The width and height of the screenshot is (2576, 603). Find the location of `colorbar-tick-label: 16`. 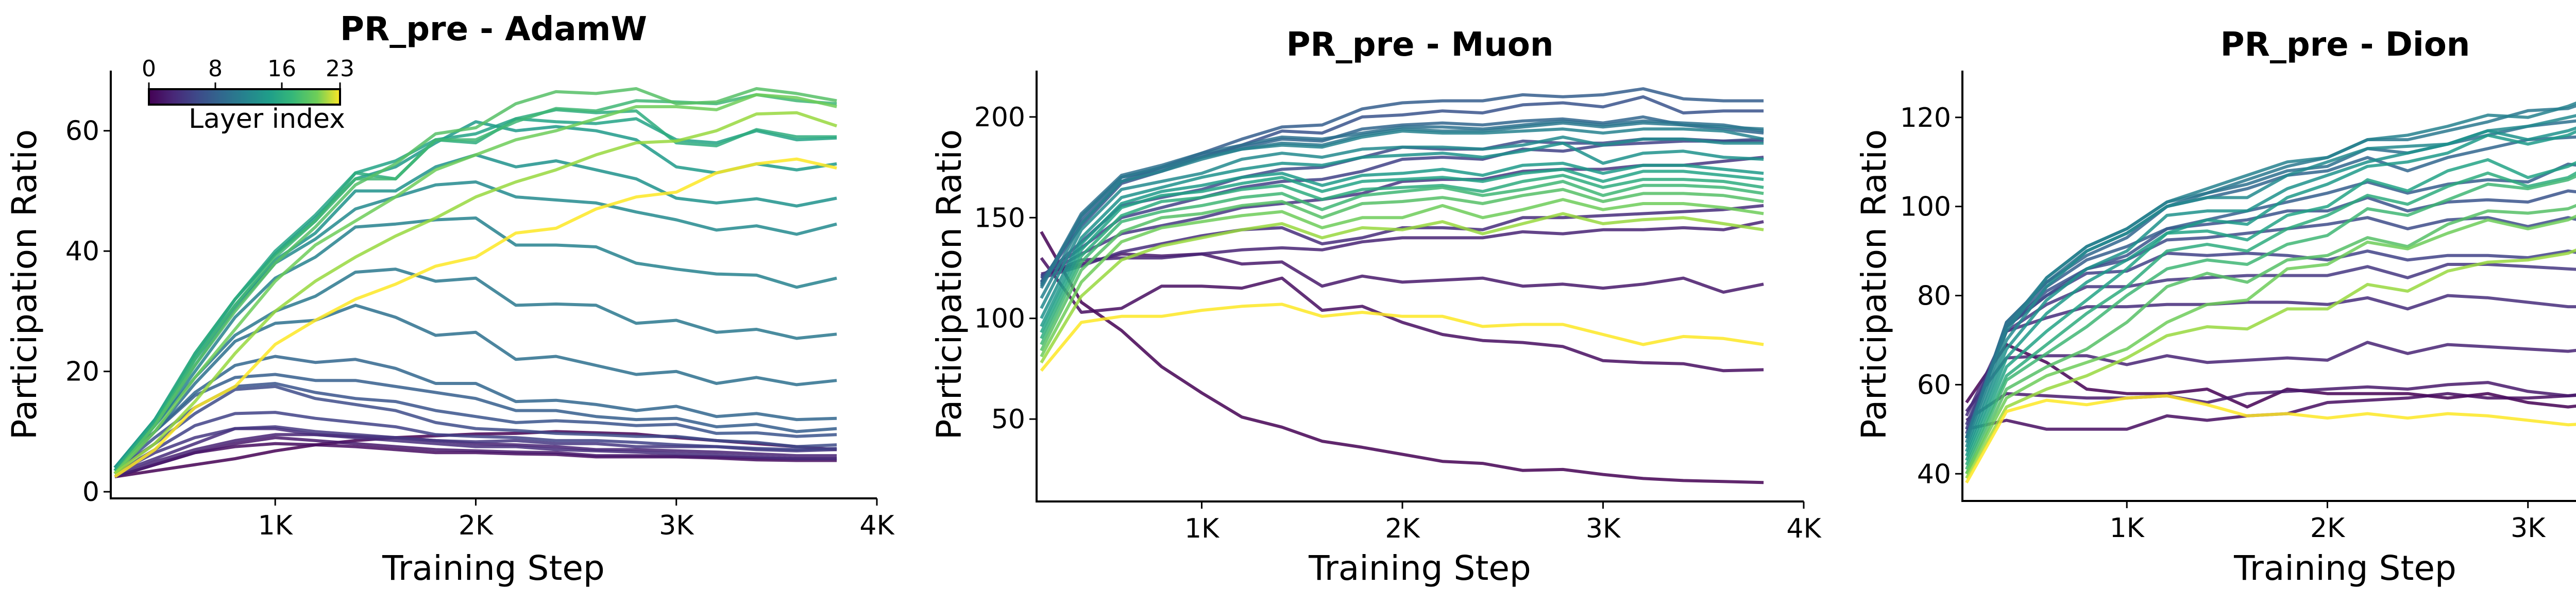

colorbar-tick-label: 16 is located at coordinates (281, 69).